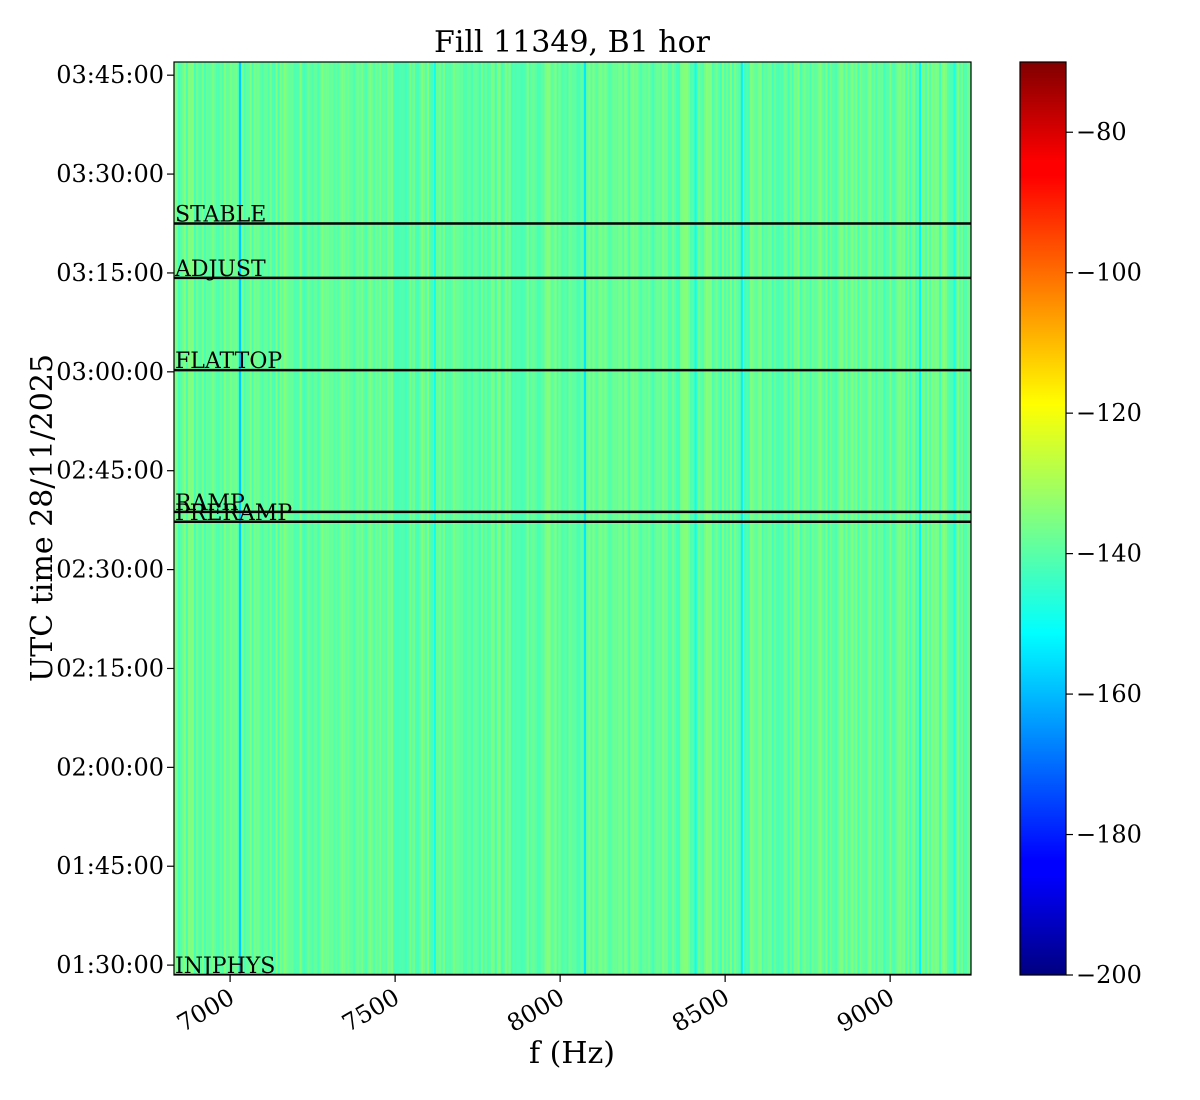 This screenshot has width=1200, height=1100. I want to click on event-label: FLATTOP, so click(228, 361).